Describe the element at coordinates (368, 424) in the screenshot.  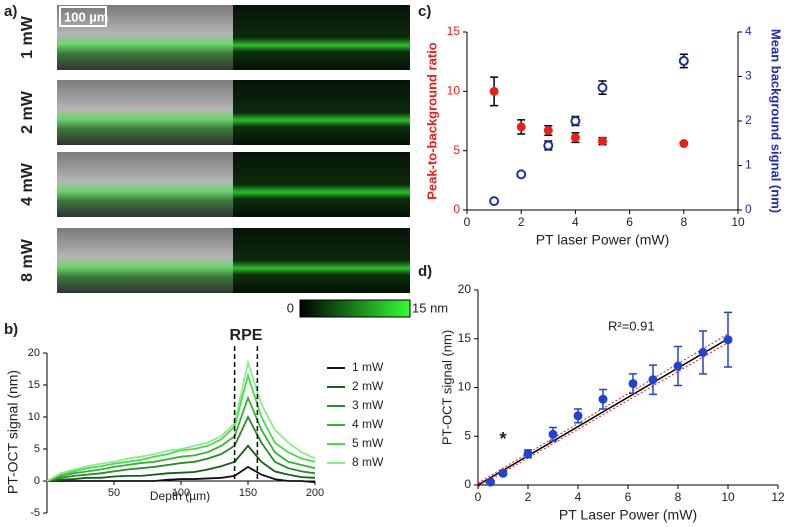
I see `legend-label: 4 mW` at that location.